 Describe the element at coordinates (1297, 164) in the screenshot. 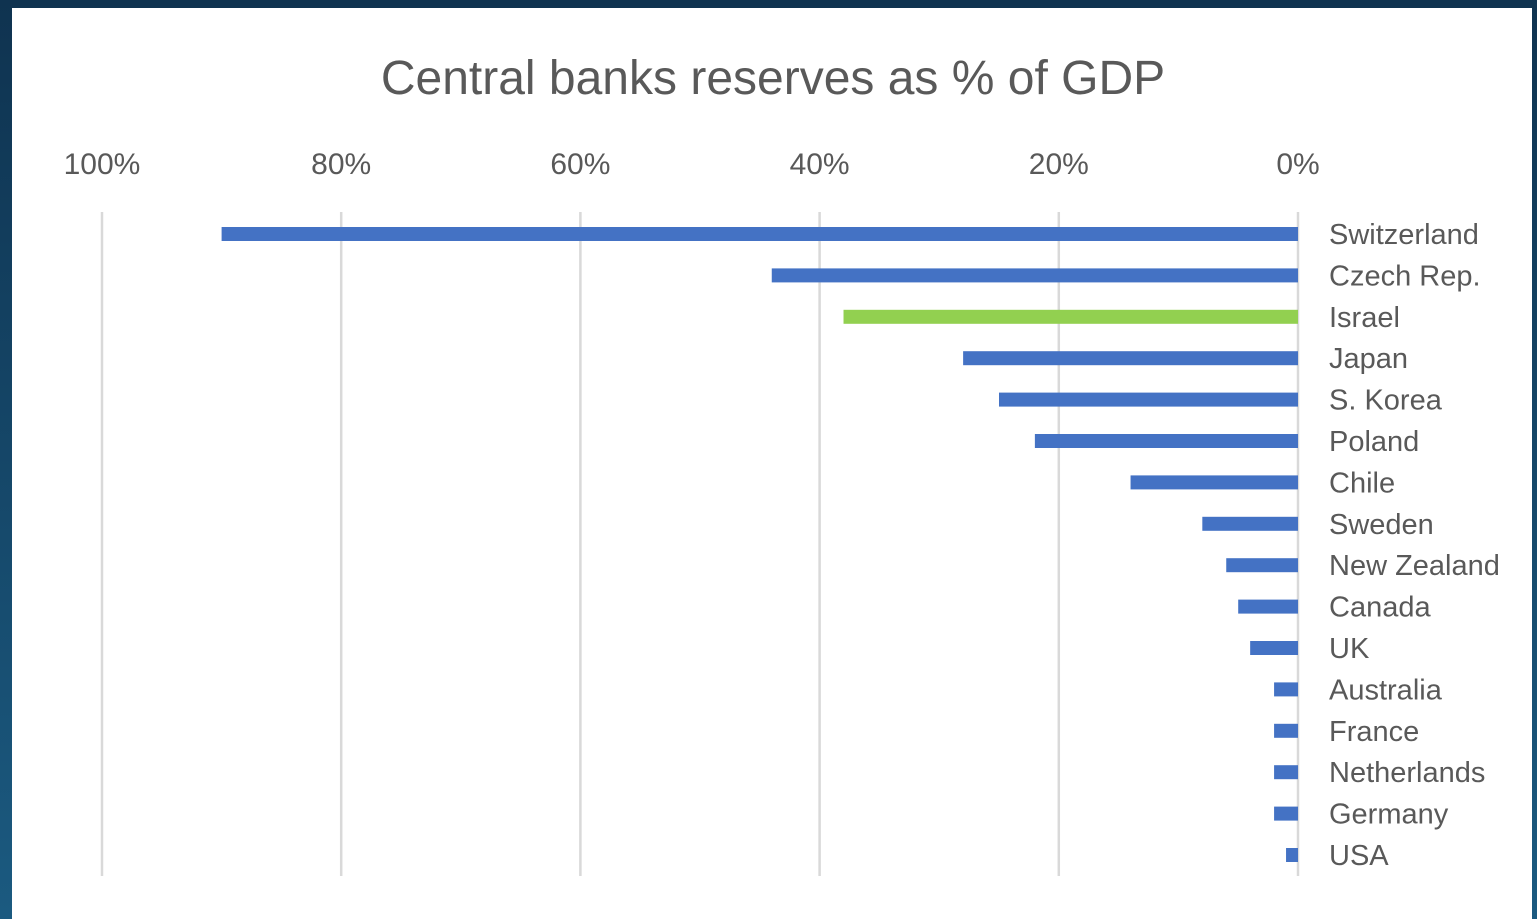

I see `x-tick-label: 0%` at that location.